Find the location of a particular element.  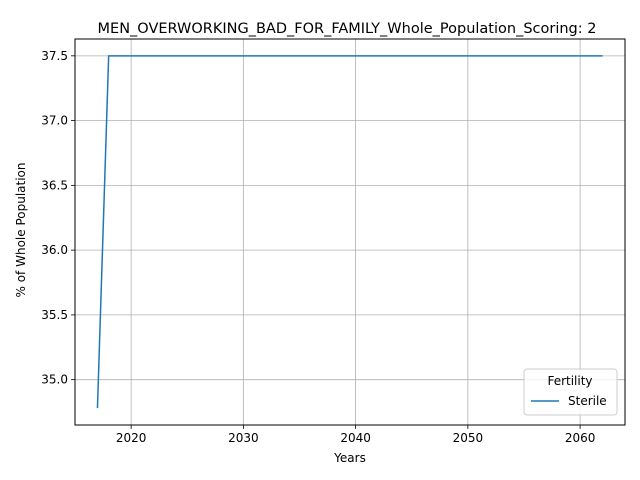

y-tick-label: 35.0 is located at coordinates (54, 380).